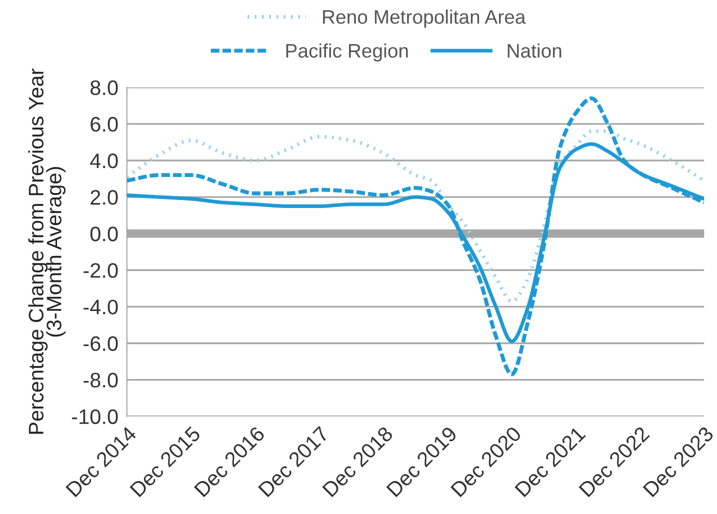  I want to click on y-tick-label: -4.0, so click(101, 307).